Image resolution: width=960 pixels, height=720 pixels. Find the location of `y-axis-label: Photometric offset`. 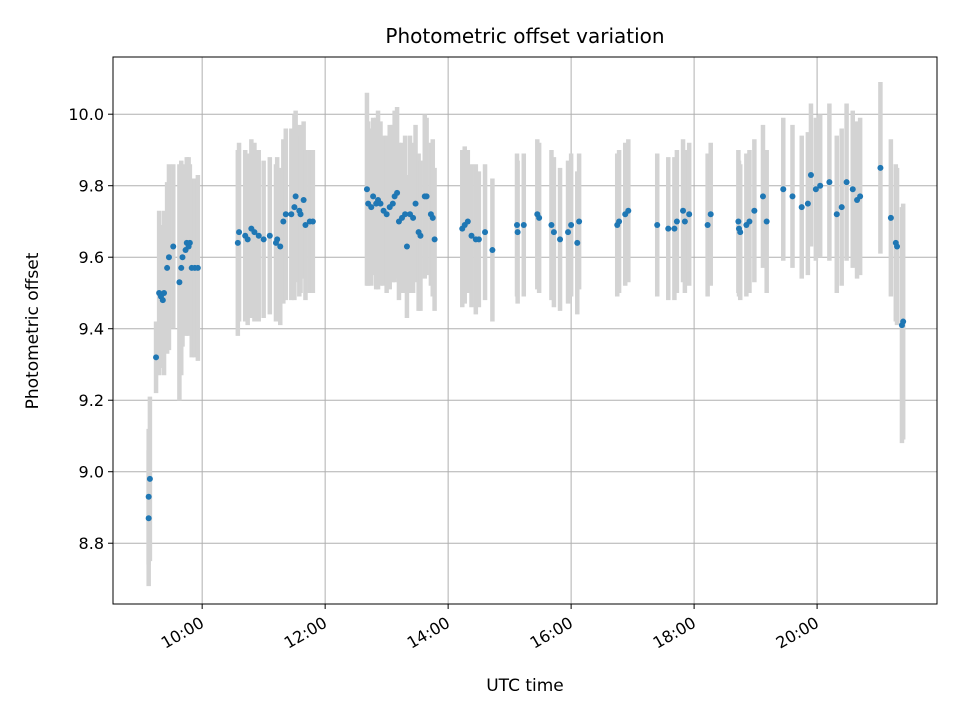

y-axis-label: Photometric offset is located at coordinates (33, 330).